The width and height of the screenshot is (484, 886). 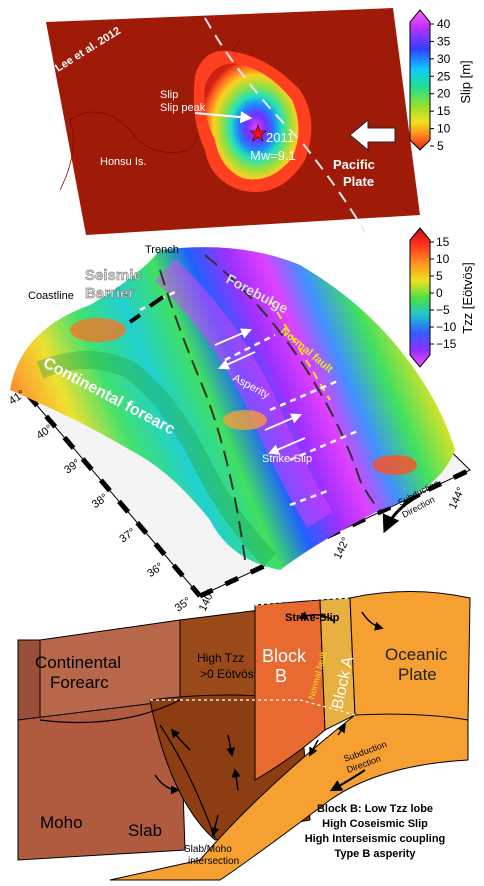 I want to click on subduction-arrow-icon, so click(x=401, y=513).